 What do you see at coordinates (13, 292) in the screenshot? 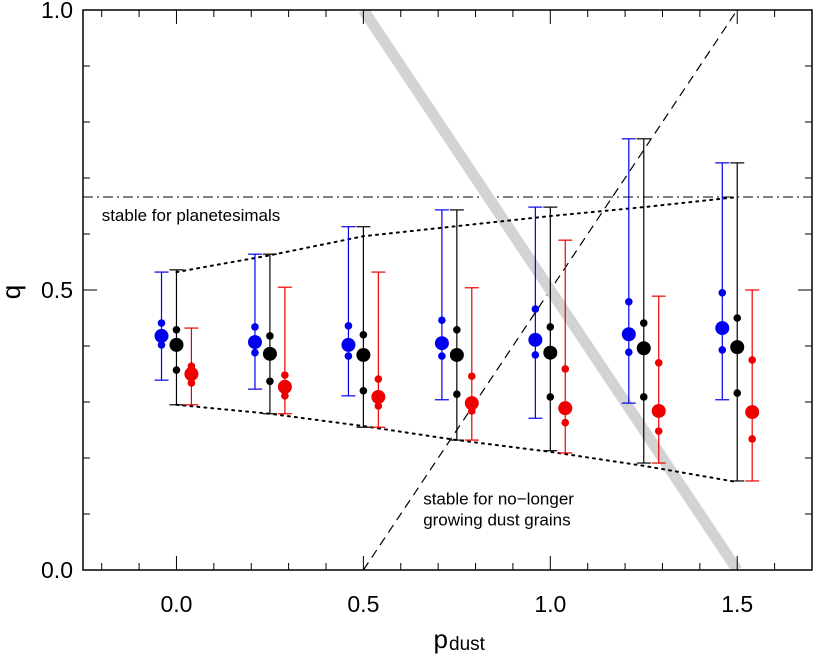
I see `y-axis-label: q` at bounding box center [13, 292].